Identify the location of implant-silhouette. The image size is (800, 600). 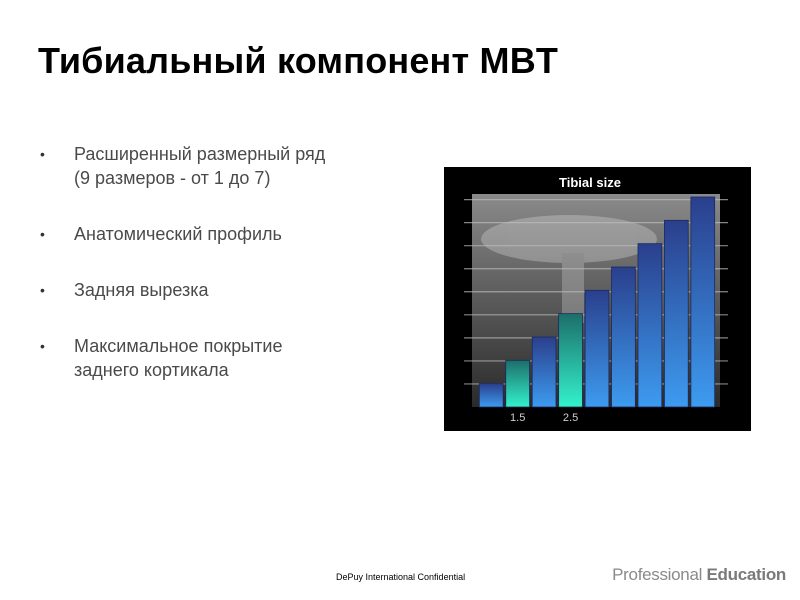
(569, 269).